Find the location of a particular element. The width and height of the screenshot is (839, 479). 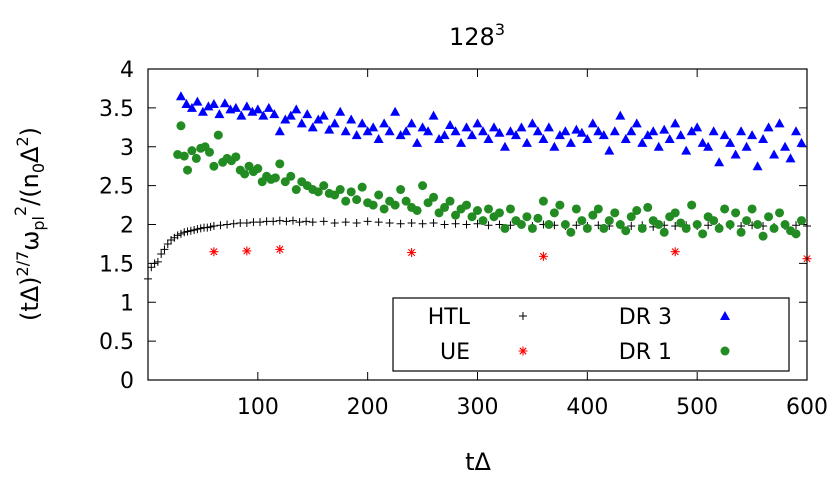

x-tick-label: 400 is located at coordinates (587, 407).